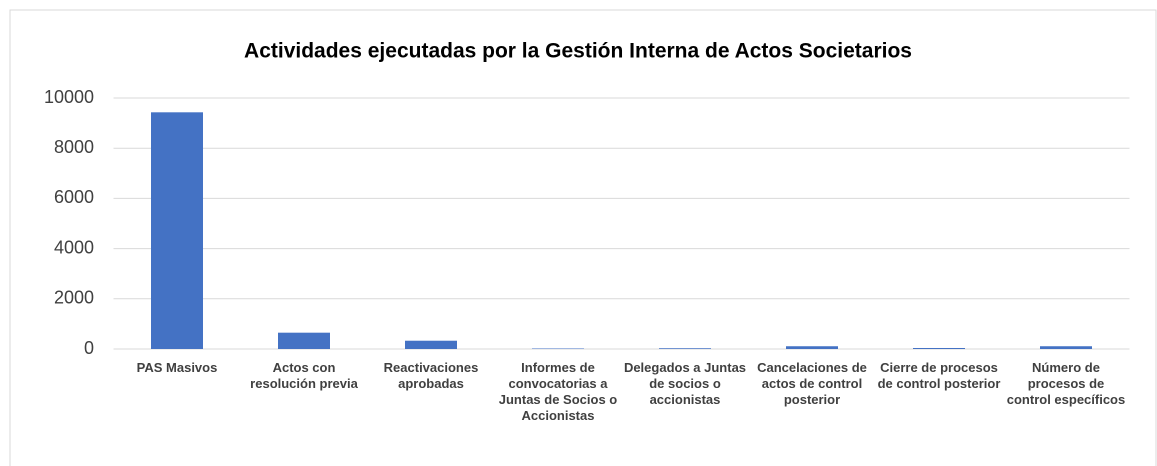  Describe the element at coordinates (431, 375) in the screenshot. I see `x-tick-label: Reactivaciones aprobadas` at that location.